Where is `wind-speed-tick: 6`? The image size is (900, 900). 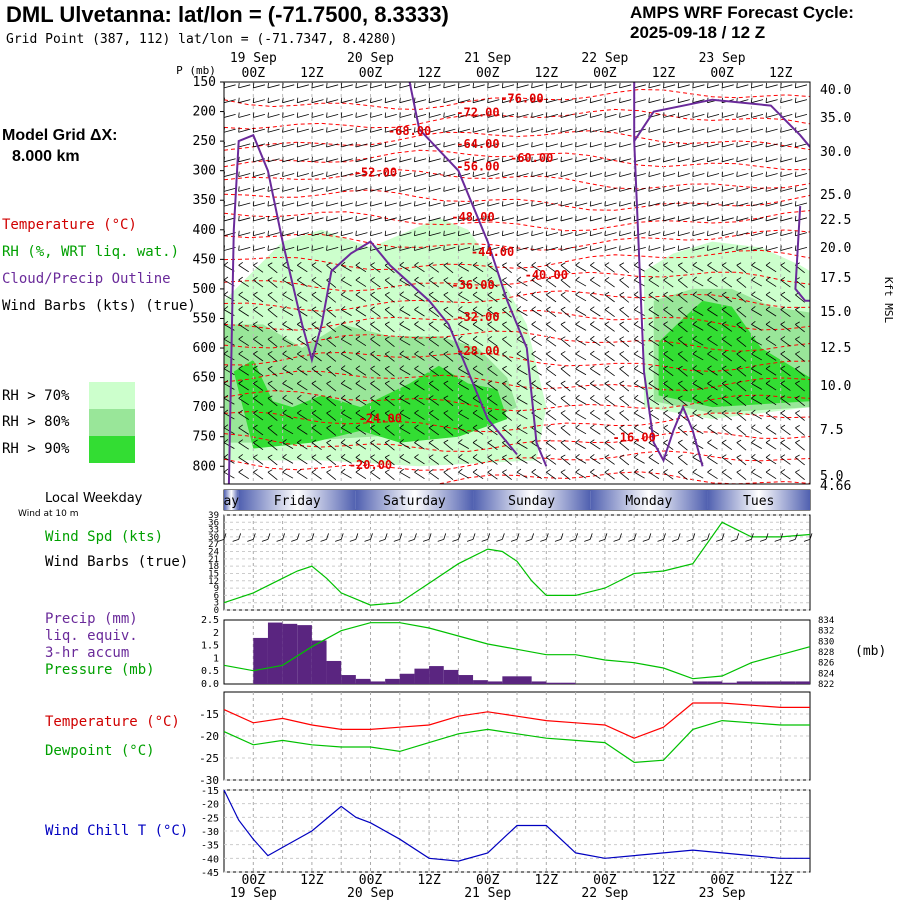 wind-speed-tick: 6 is located at coordinates (216, 596).